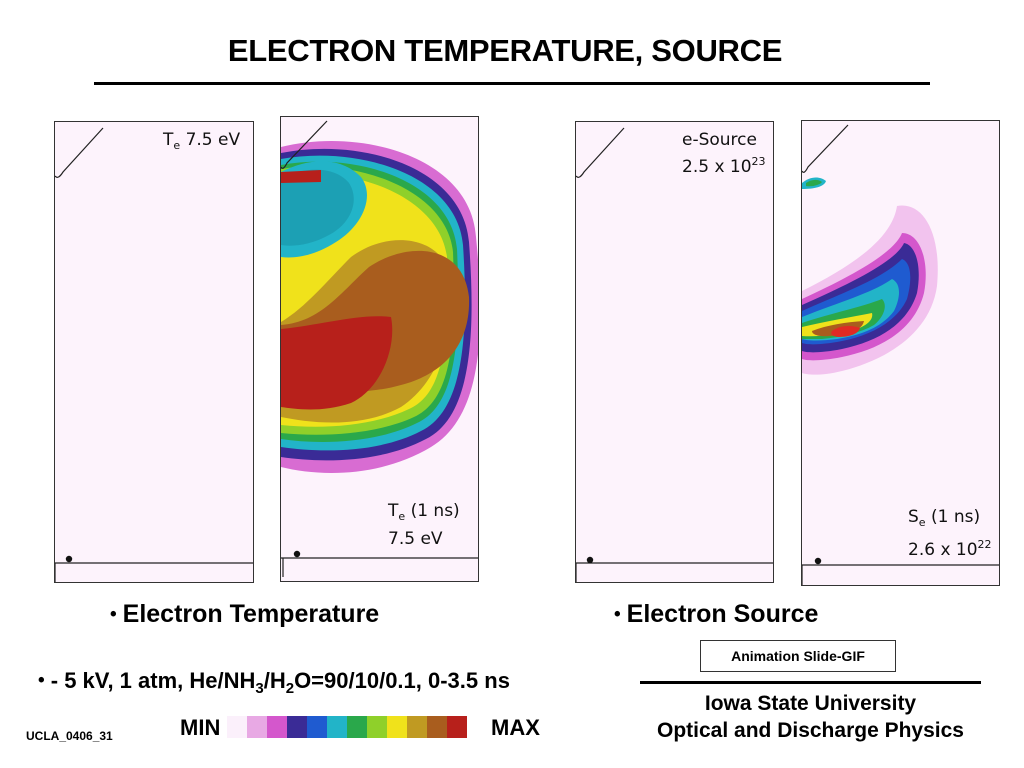  I want to click on temperature-plot-panel: Te (1 ns) 7.5 eV, so click(379, 349).